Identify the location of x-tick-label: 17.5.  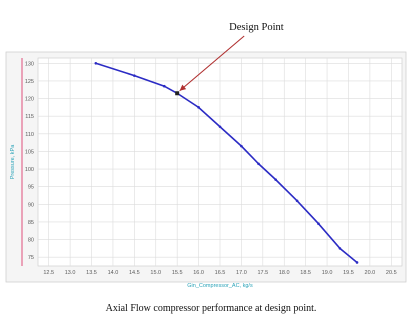
(262, 273).